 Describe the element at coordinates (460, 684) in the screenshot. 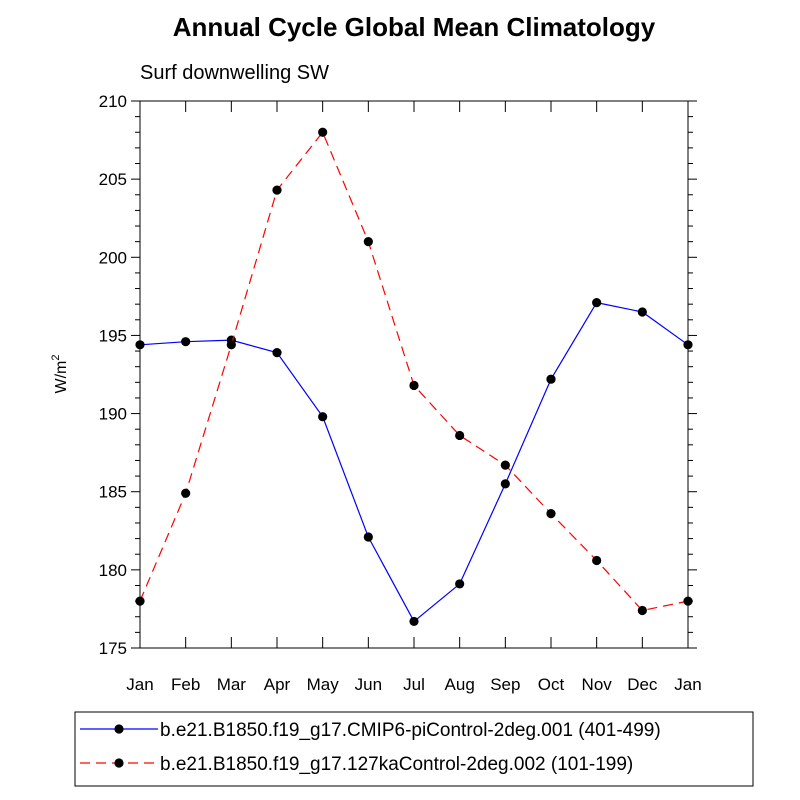

I see `x-tick-label: Aug` at that location.